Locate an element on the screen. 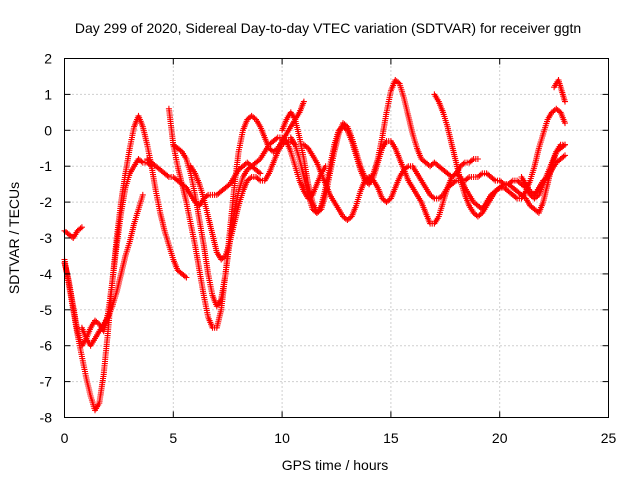 Image resolution: width=640 pixels, height=480 pixels. series-arc13 is located at coordinates (559, 91).